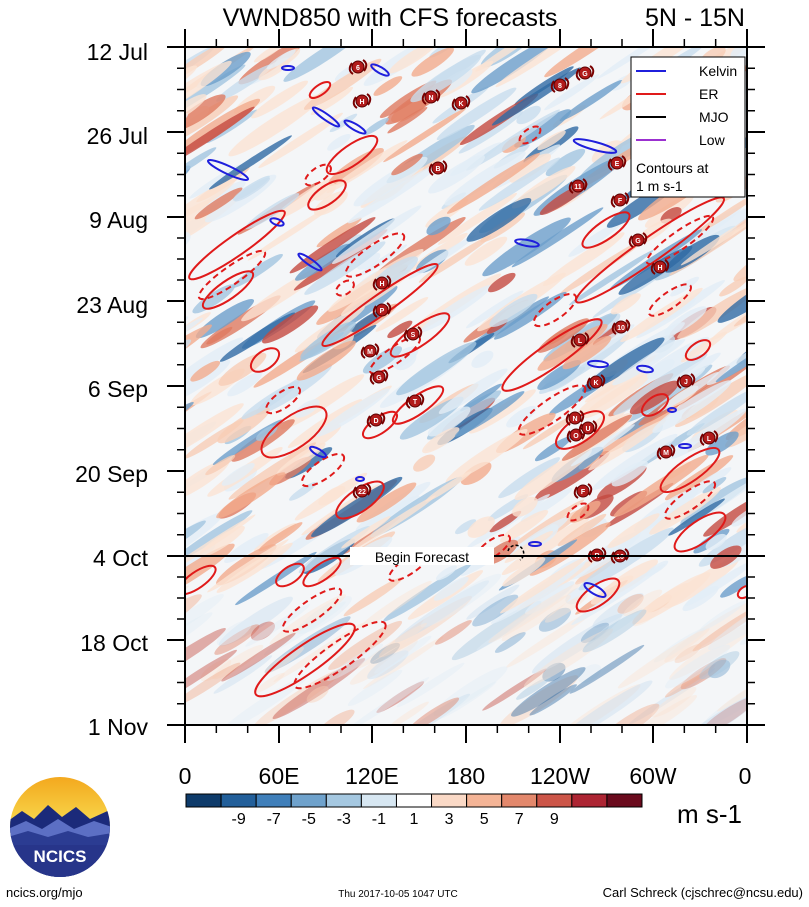  Describe the element at coordinates (415, 402) in the screenshot. I see `storm-label: T` at that location.